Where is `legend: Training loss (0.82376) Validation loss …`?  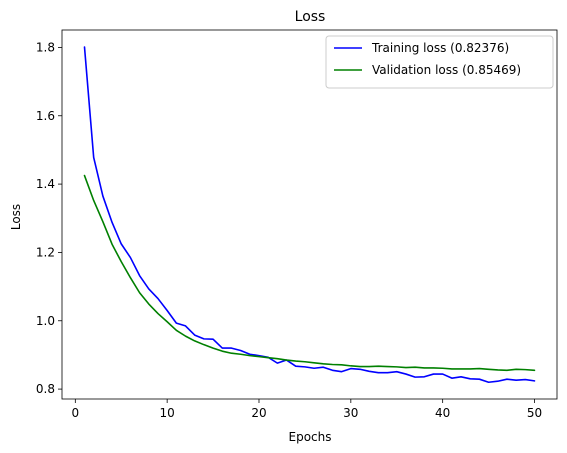 legend: Training loss (0.82376) Validation loss … is located at coordinates (439, 62).